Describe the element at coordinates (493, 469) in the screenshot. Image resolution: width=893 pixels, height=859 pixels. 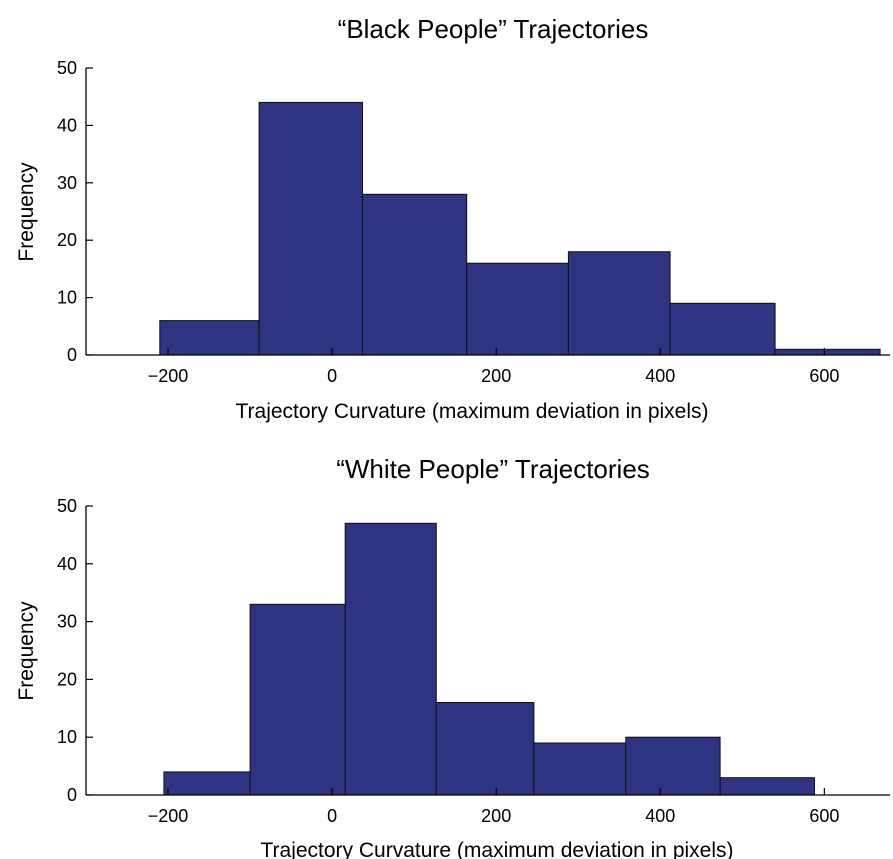
I see `chart-title: “White People” Trajectories` at that location.